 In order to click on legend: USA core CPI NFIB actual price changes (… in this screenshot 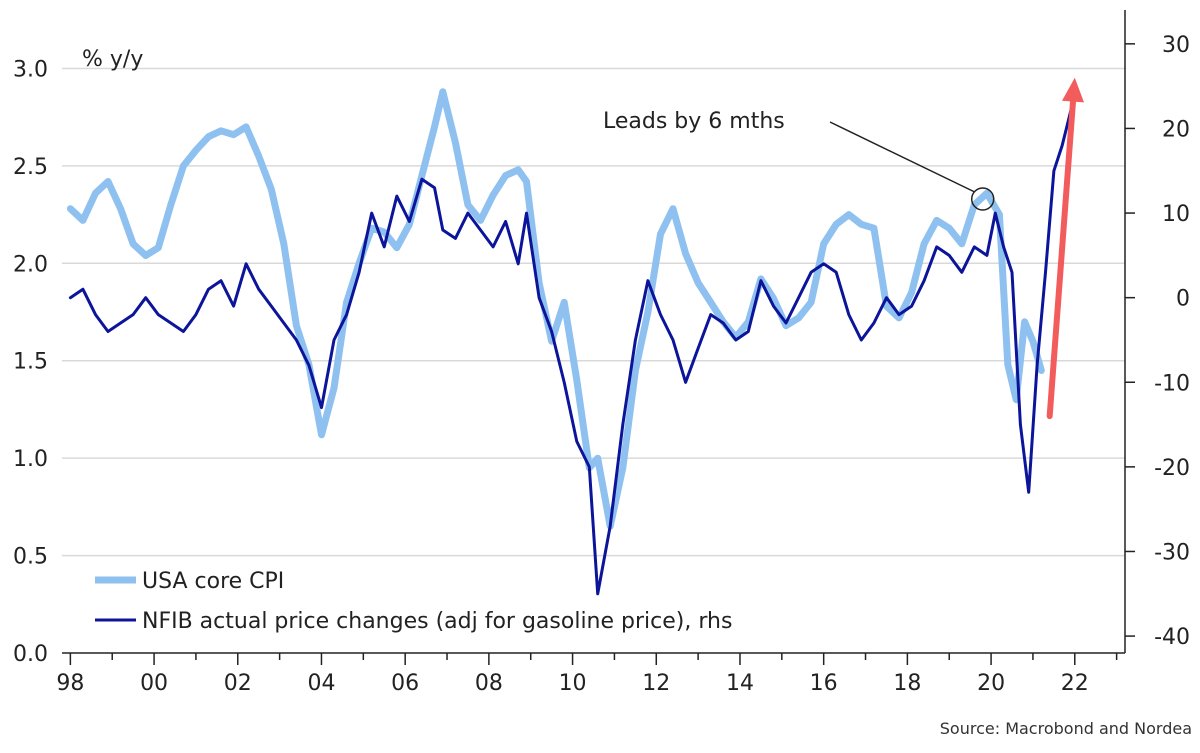, I will do `click(413, 601)`.